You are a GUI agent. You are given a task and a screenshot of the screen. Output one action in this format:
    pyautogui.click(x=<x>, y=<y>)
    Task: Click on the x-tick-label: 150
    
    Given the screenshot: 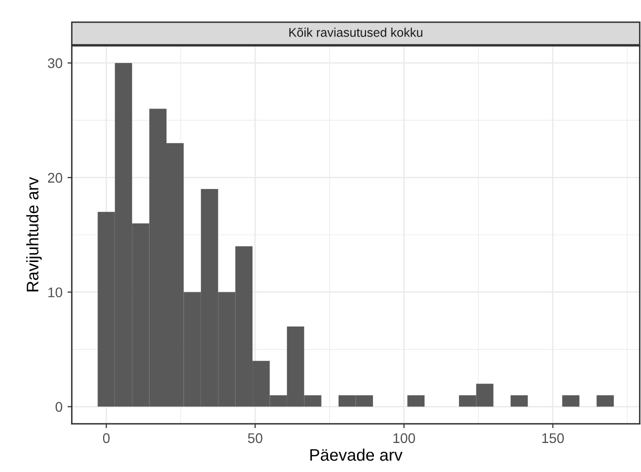 What is the action you would take?
    pyautogui.click(x=553, y=438)
    